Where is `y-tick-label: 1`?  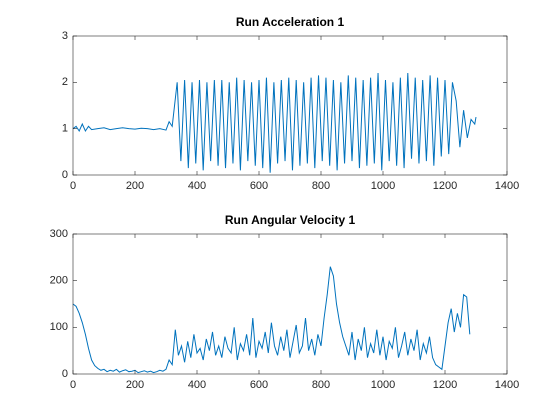
y-tick-label: 1 is located at coordinates (65, 129).